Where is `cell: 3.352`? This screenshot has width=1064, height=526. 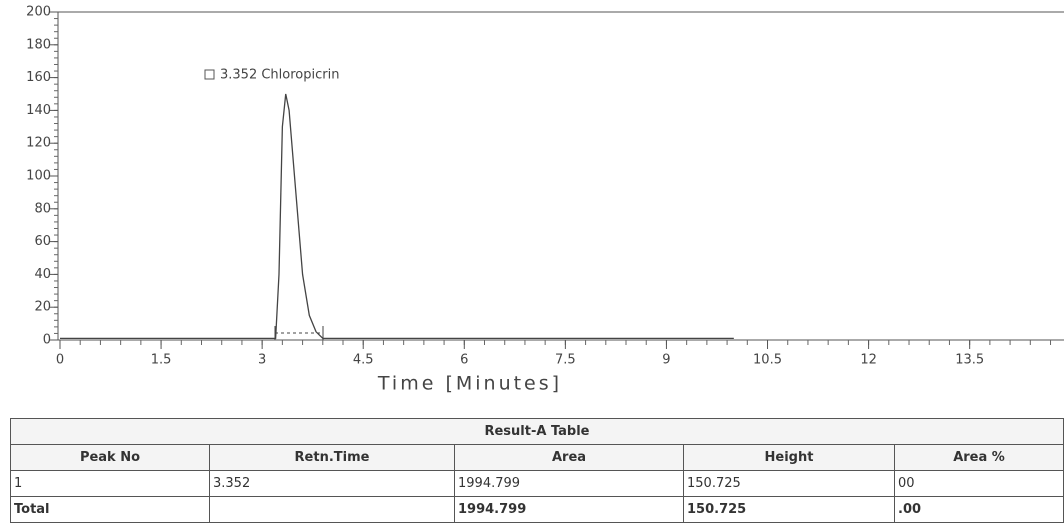
cell: 3.352 is located at coordinates (332, 483).